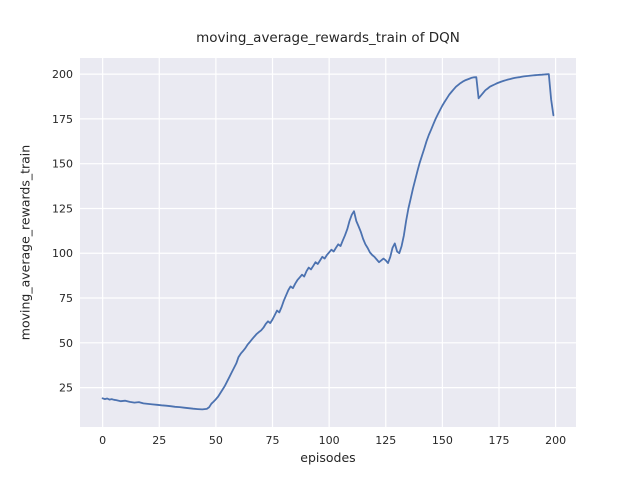 This screenshot has height=480, width=640. I want to click on x-tick-label: 0, so click(102, 440).